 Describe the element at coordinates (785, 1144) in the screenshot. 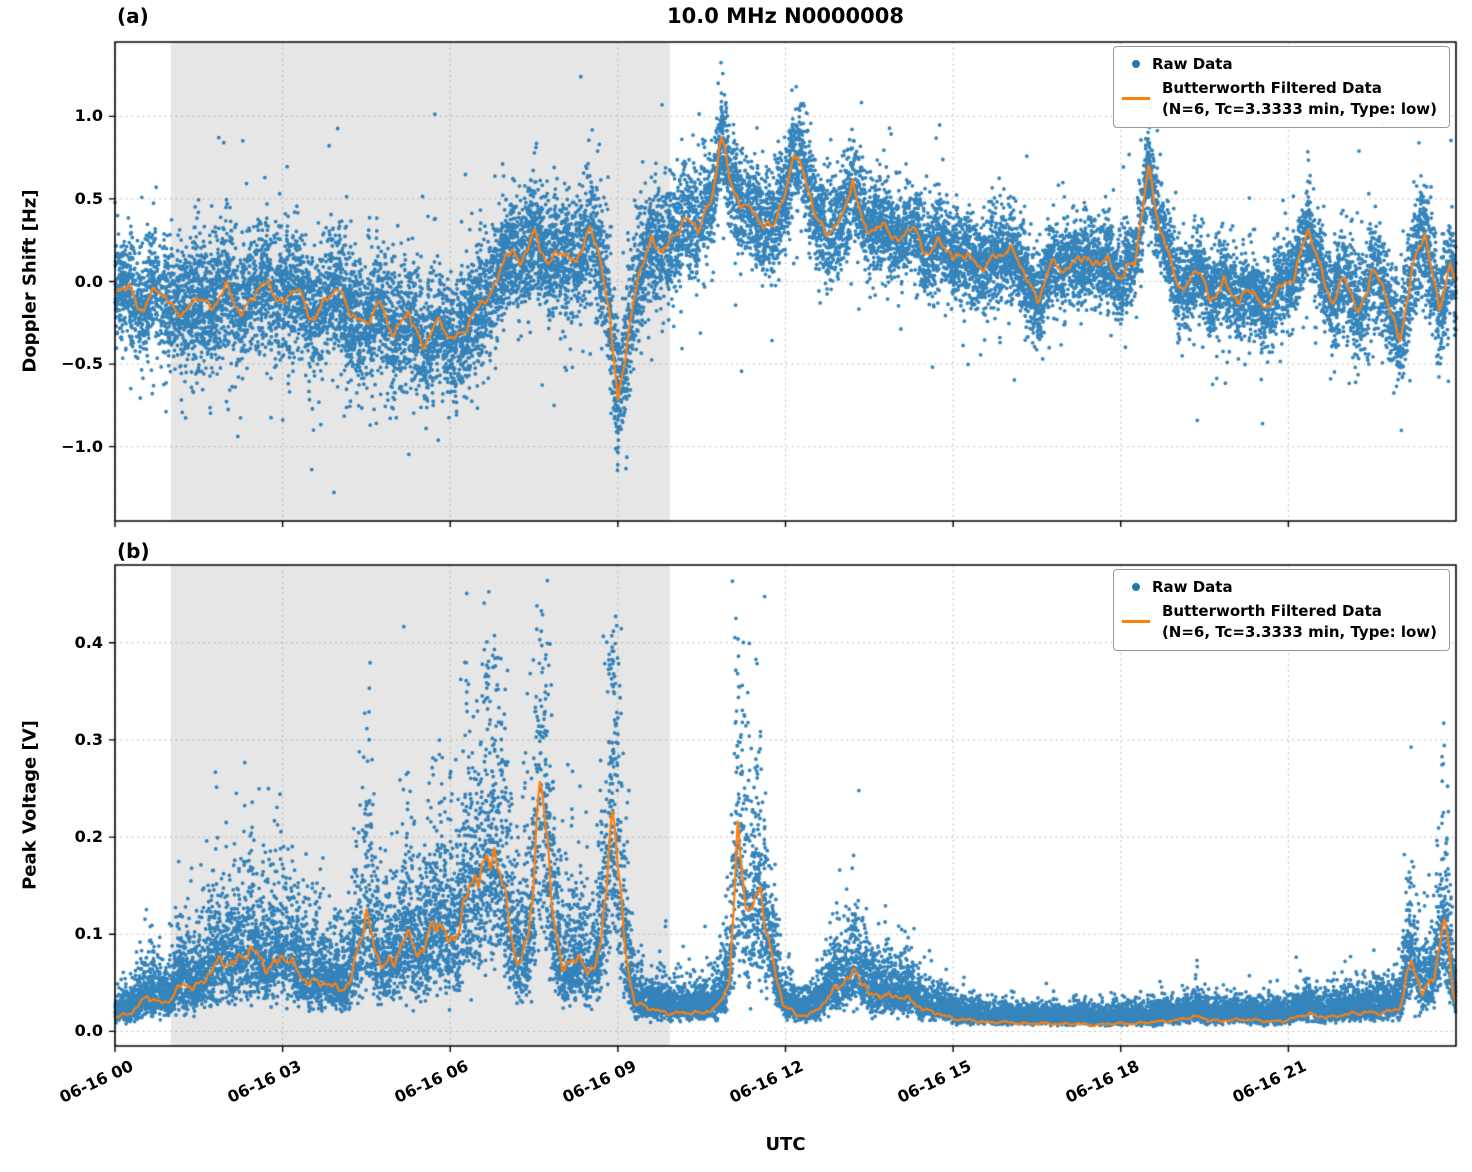

I see `x-axis-label: UTC` at that location.